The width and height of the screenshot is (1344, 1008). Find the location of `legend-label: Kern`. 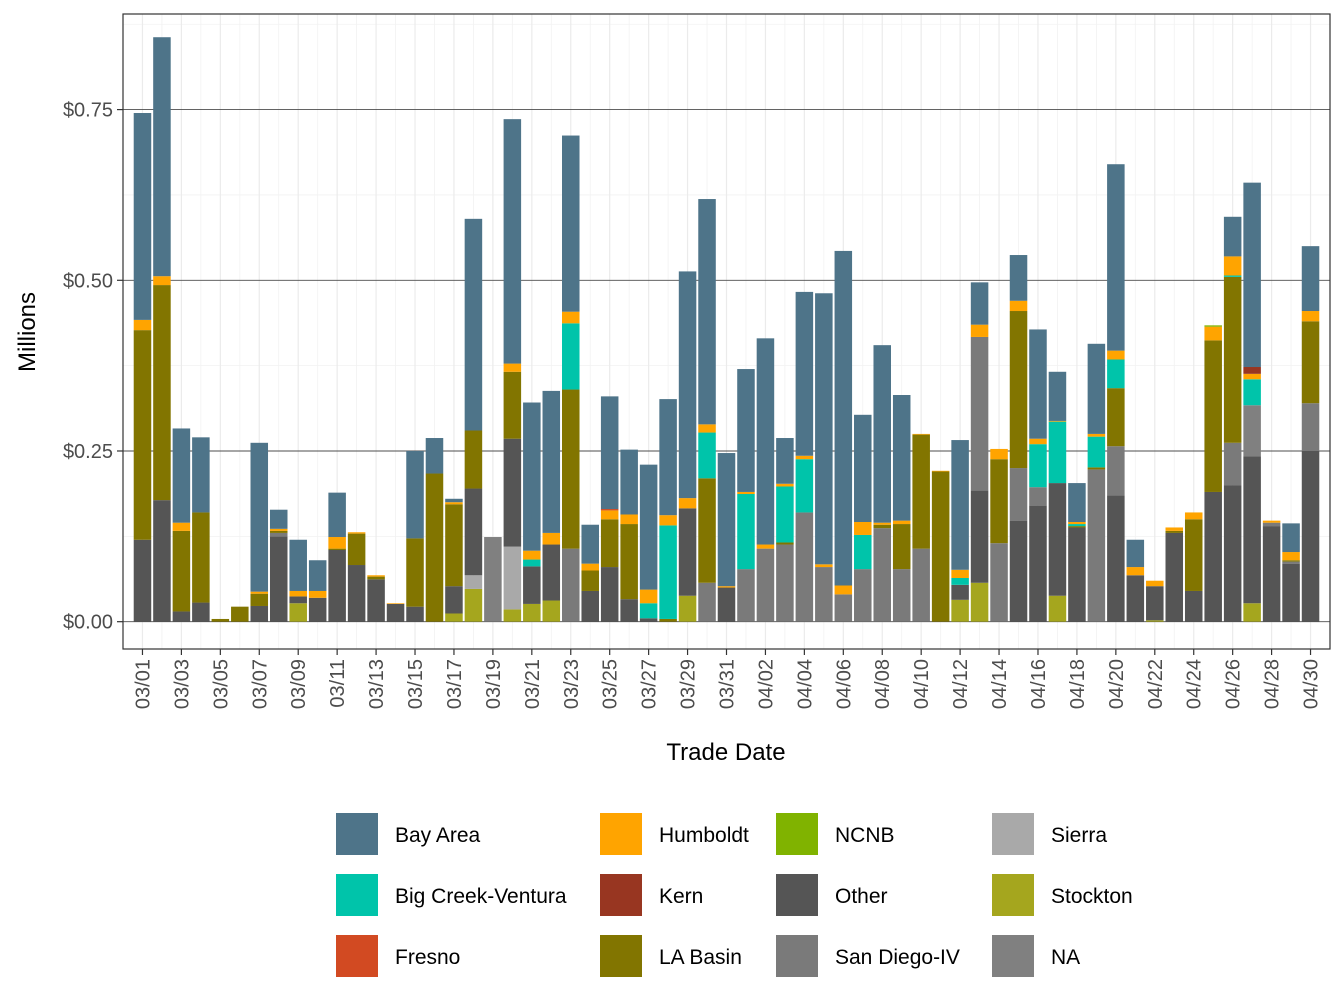

legend-label: Kern is located at coordinates (681, 896).